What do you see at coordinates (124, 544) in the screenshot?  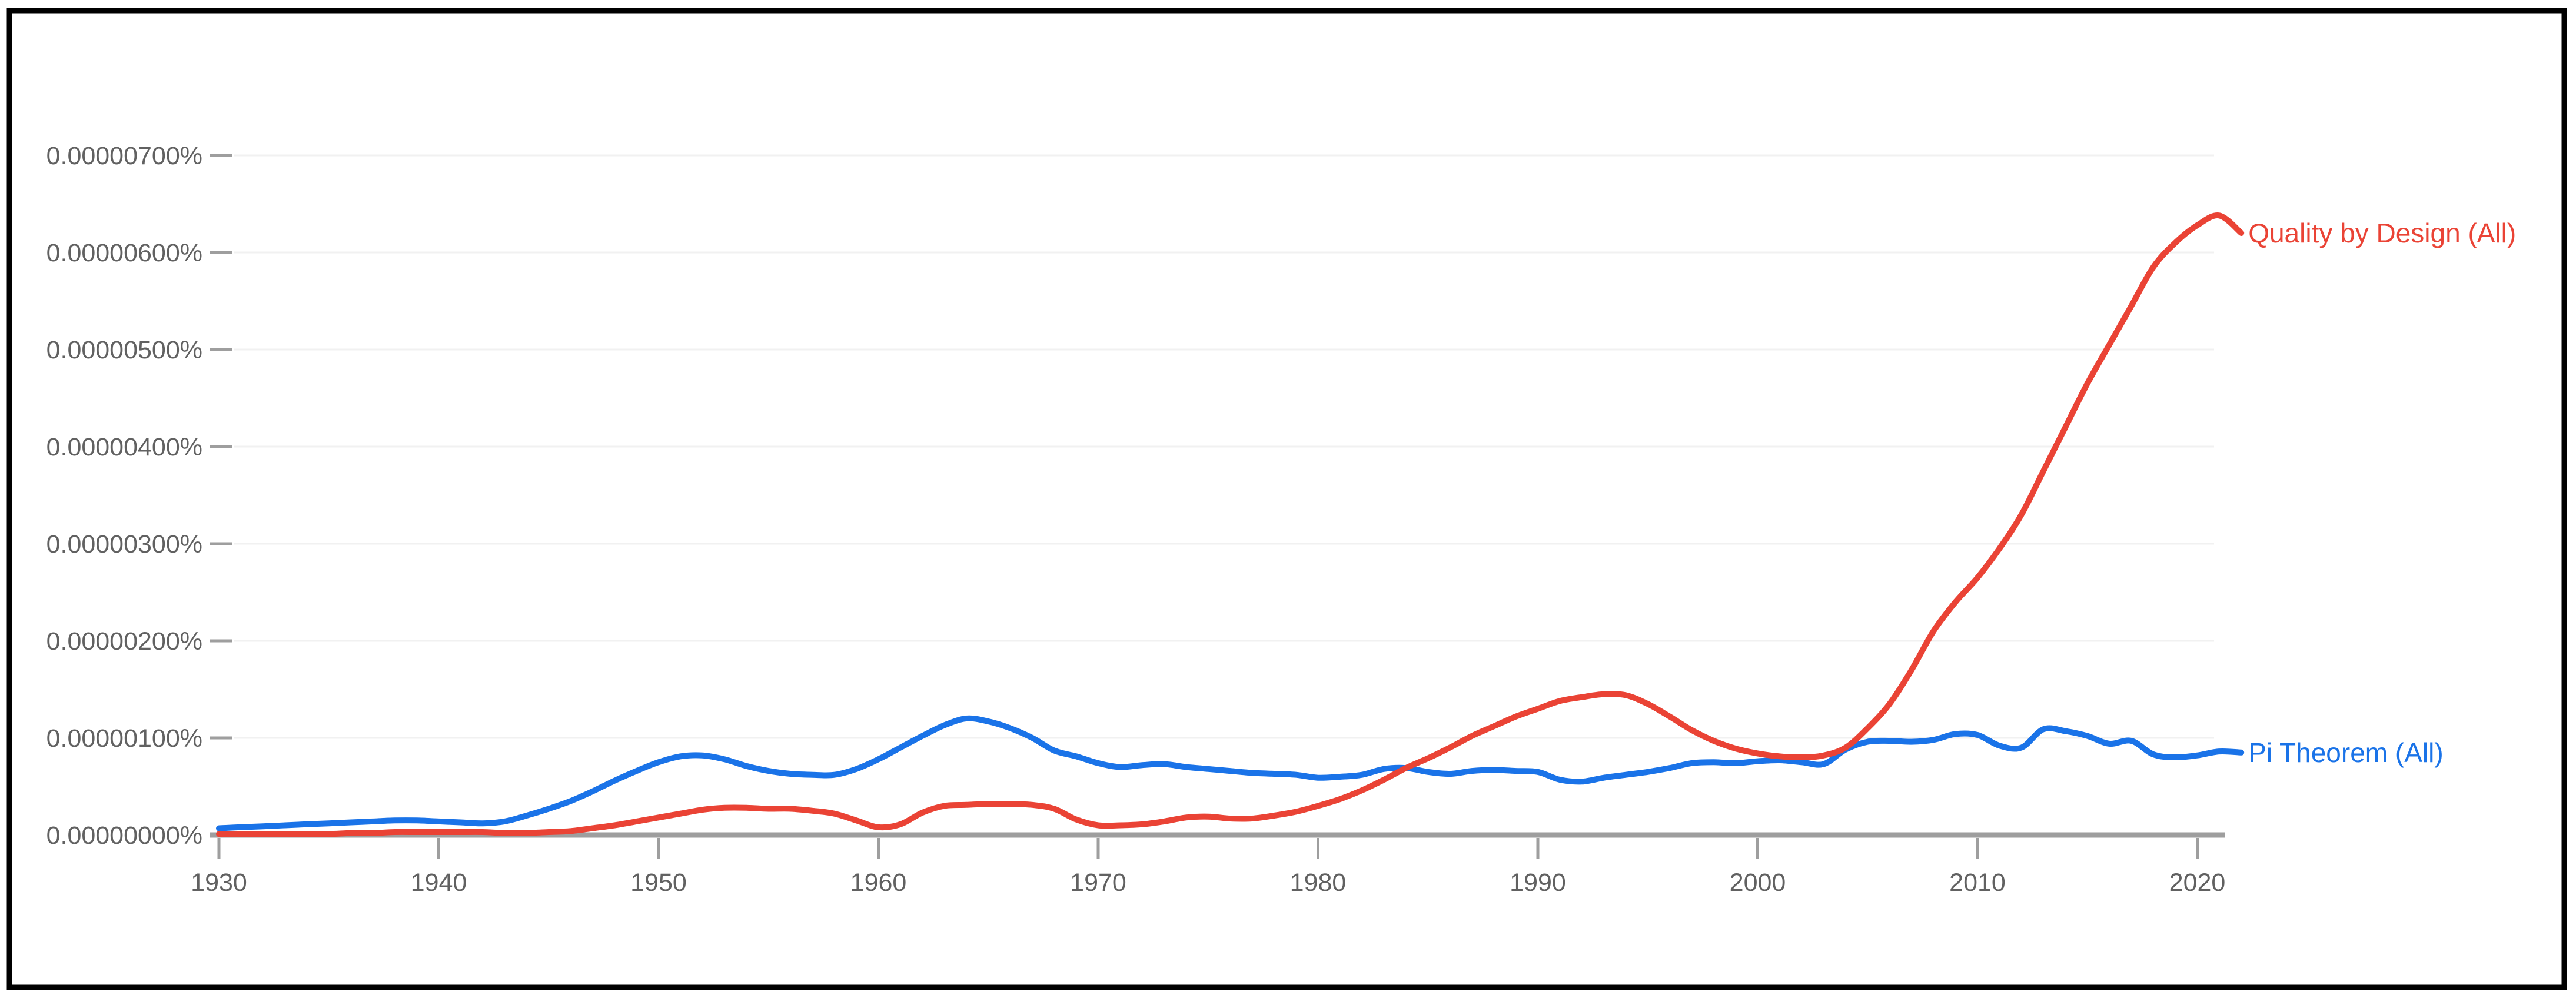 I see `y-axis-label: 0.00000300%` at bounding box center [124, 544].